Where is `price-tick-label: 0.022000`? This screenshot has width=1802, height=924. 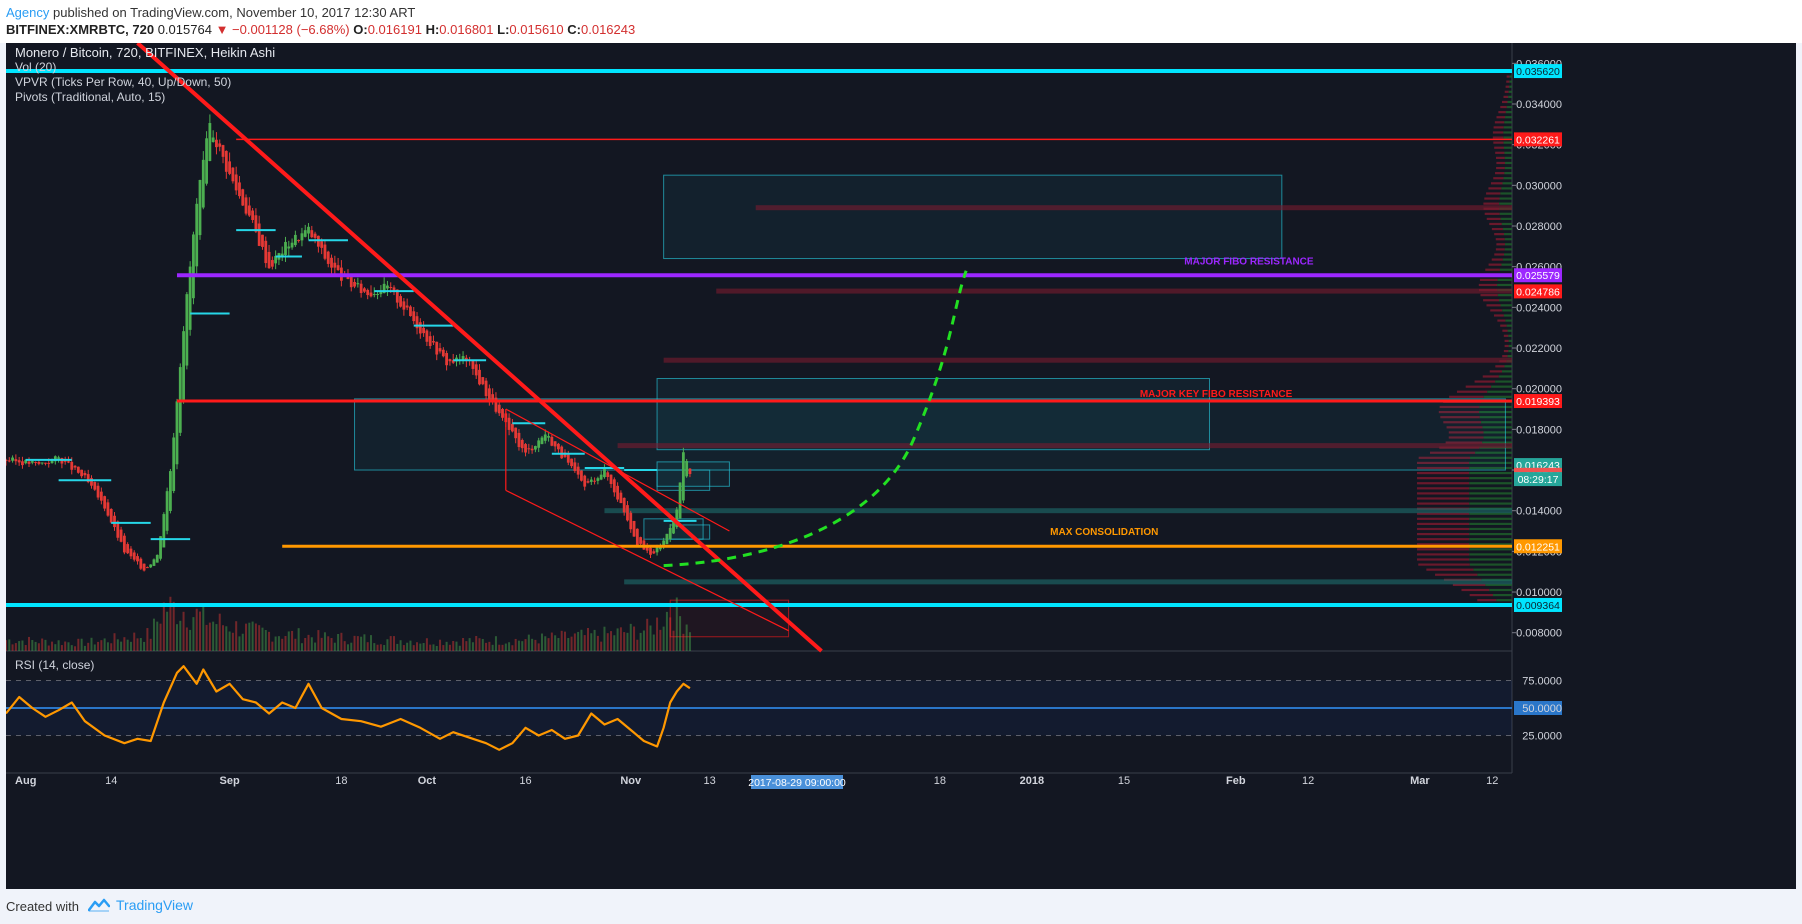
price-tick-label: 0.022000 is located at coordinates (1539, 349).